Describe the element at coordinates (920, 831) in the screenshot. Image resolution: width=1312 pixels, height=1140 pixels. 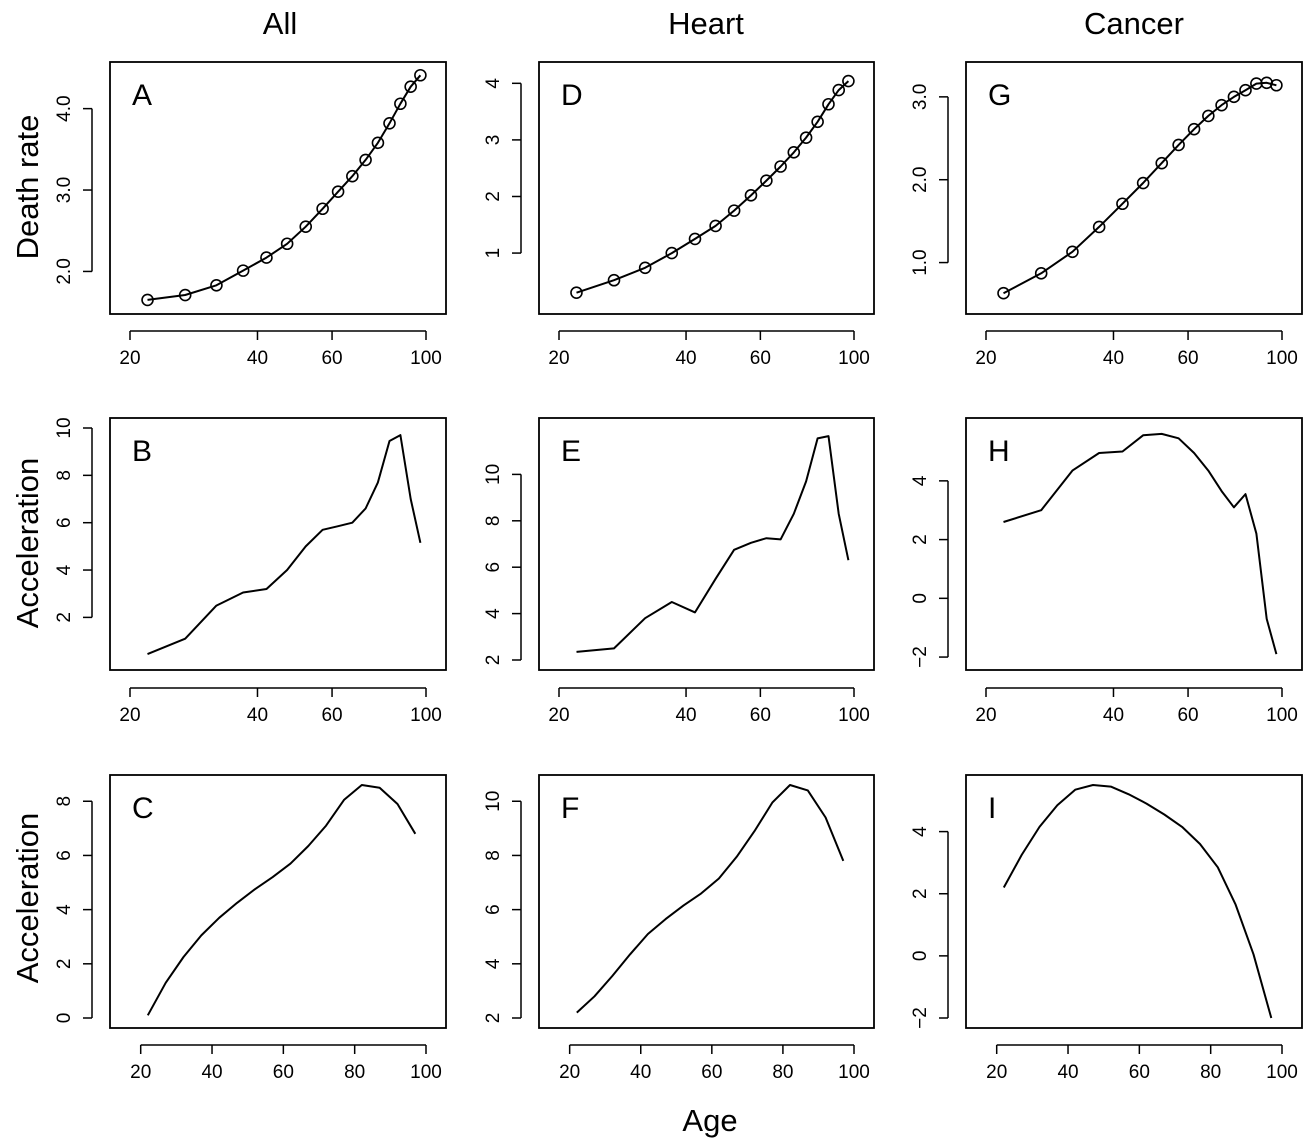
I see `y-tick-label-i: 4` at that location.